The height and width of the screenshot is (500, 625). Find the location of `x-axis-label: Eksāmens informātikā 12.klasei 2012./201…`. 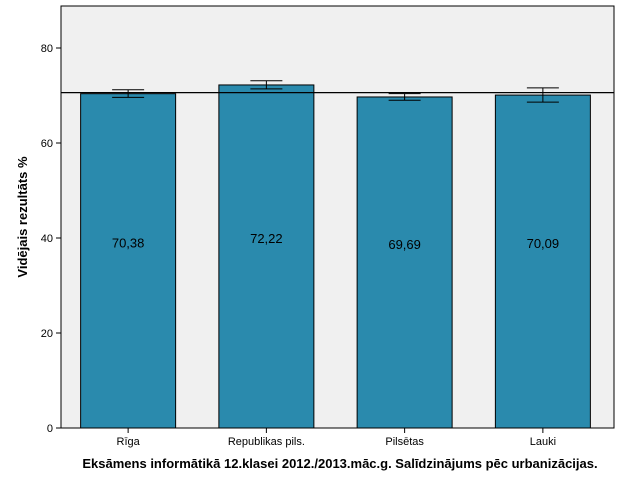

x-axis-label: Eksāmens informātikā 12.klasei 2012./201… is located at coordinates (340, 463).